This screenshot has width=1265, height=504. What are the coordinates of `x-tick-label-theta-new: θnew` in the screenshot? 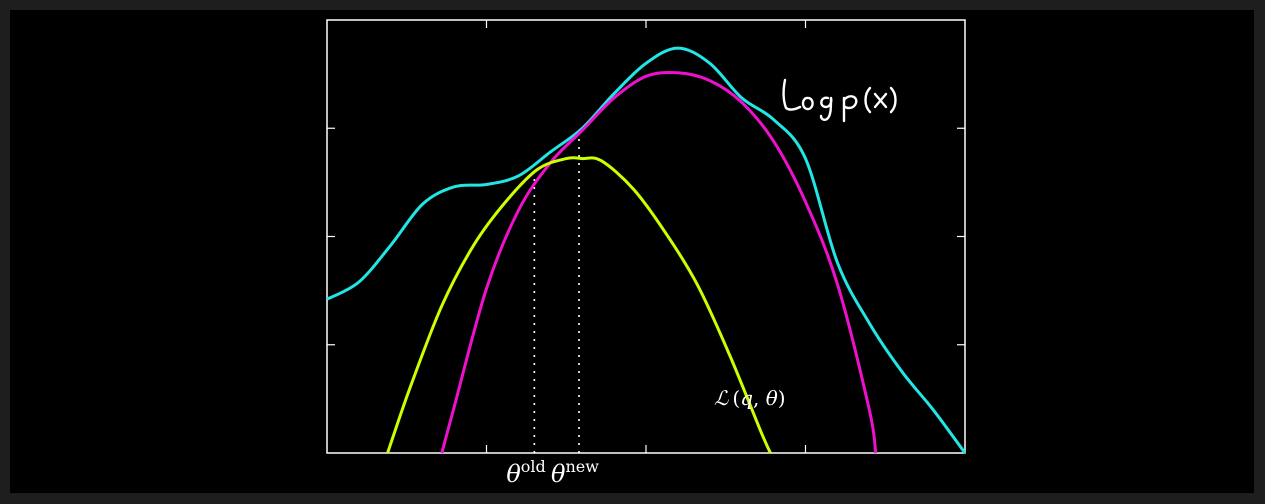 It's located at (575, 472).